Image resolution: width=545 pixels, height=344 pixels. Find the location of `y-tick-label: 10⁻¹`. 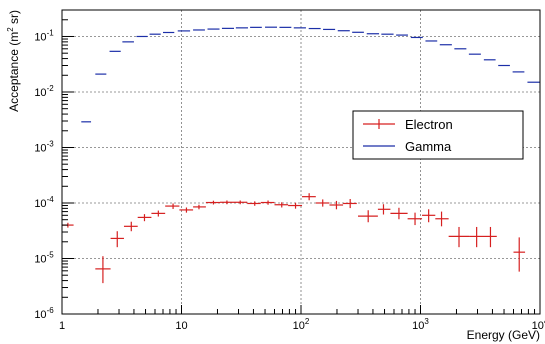

y-tick-label: 10⁻¹ is located at coordinates (44, 35).